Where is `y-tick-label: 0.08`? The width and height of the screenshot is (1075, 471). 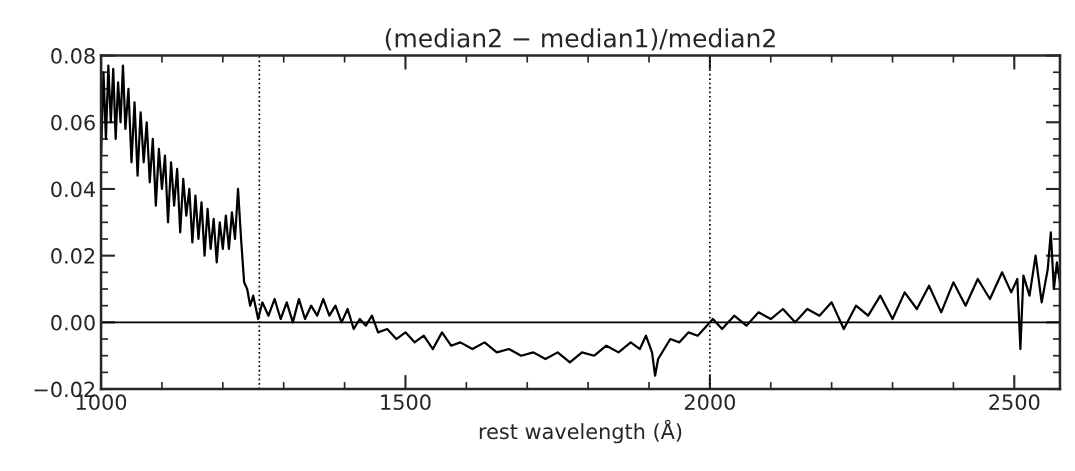
y-tick-label: 0.08 is located at coordinates (73, 56).